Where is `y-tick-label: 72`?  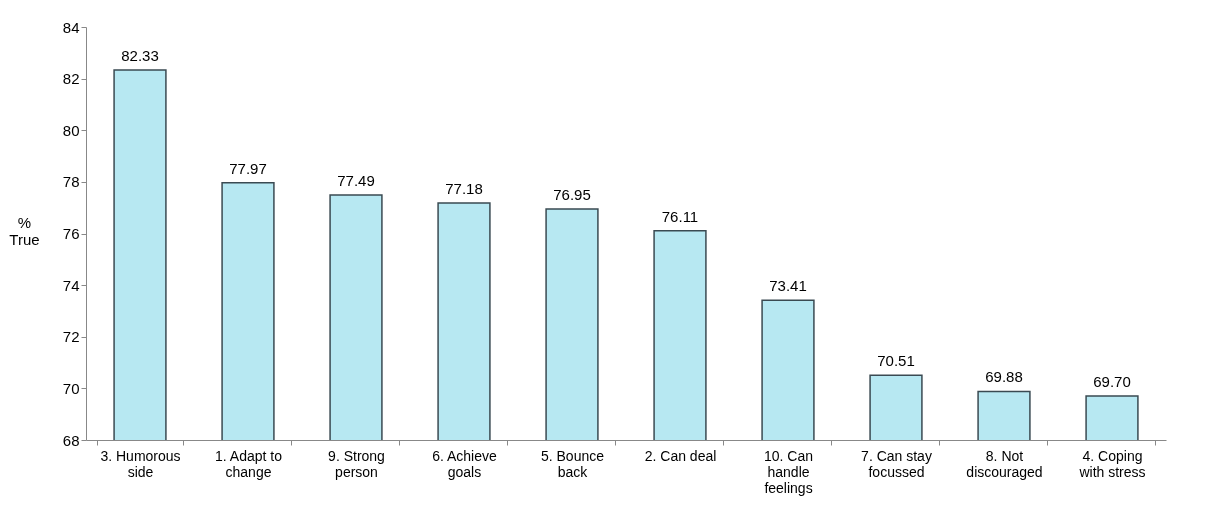
y-tick-label: 72 is located at coordinates (71, 337).